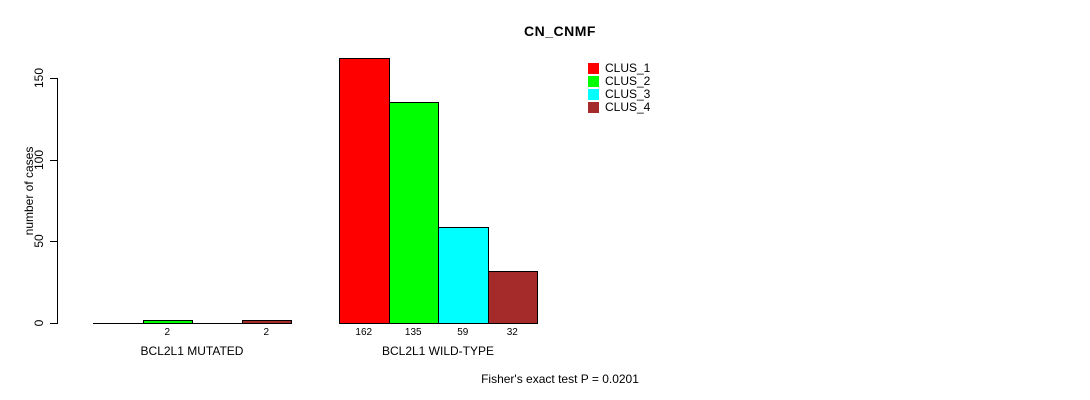 The height and width of the screenshot is (400, 1090). I want to click on bar-value-label: 59, so click(463, 332).